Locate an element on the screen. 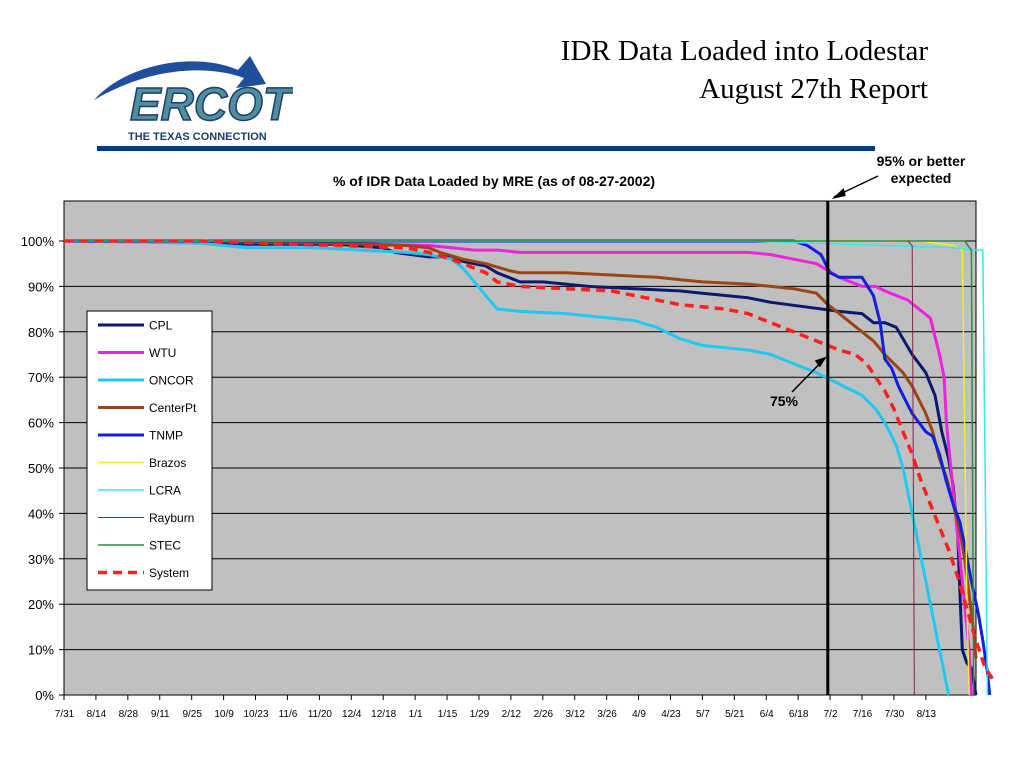 Image resolution: width=1024 pixels, height=768 pixels. x-tick-label: 4/9 is located at coordinates (639, 714).